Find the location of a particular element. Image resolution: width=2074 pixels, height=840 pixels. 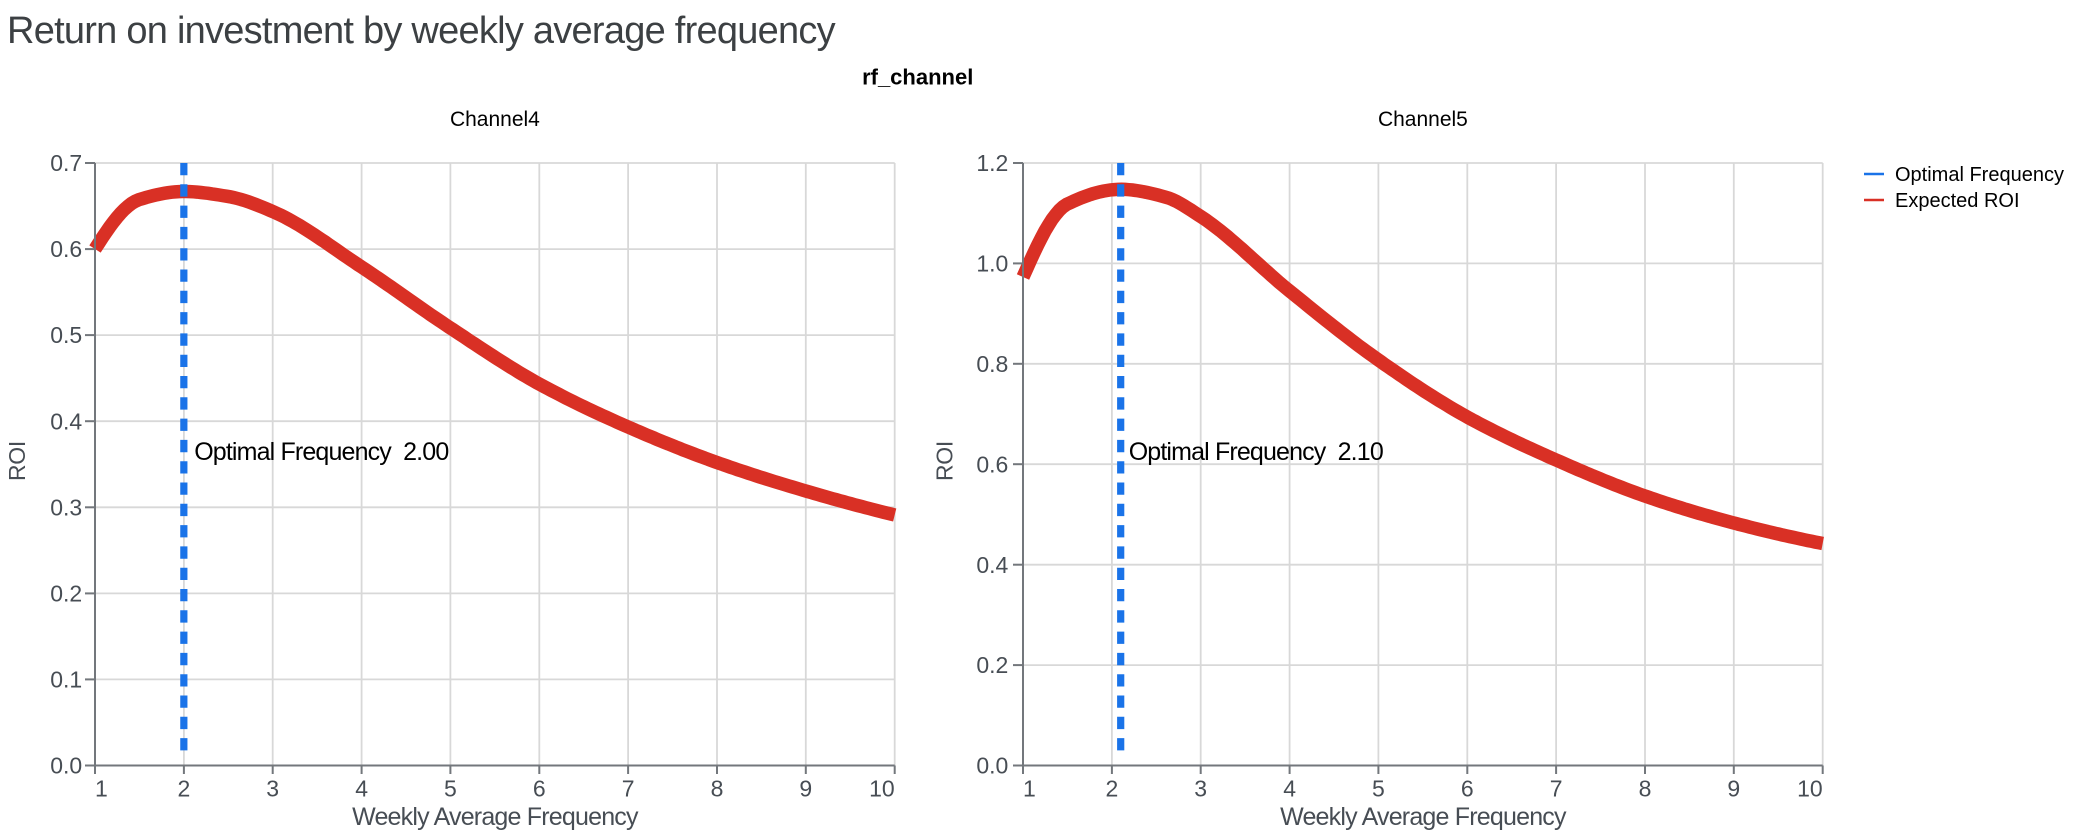

svg-text: Expected ROI is located at coordinates (1957, 201).